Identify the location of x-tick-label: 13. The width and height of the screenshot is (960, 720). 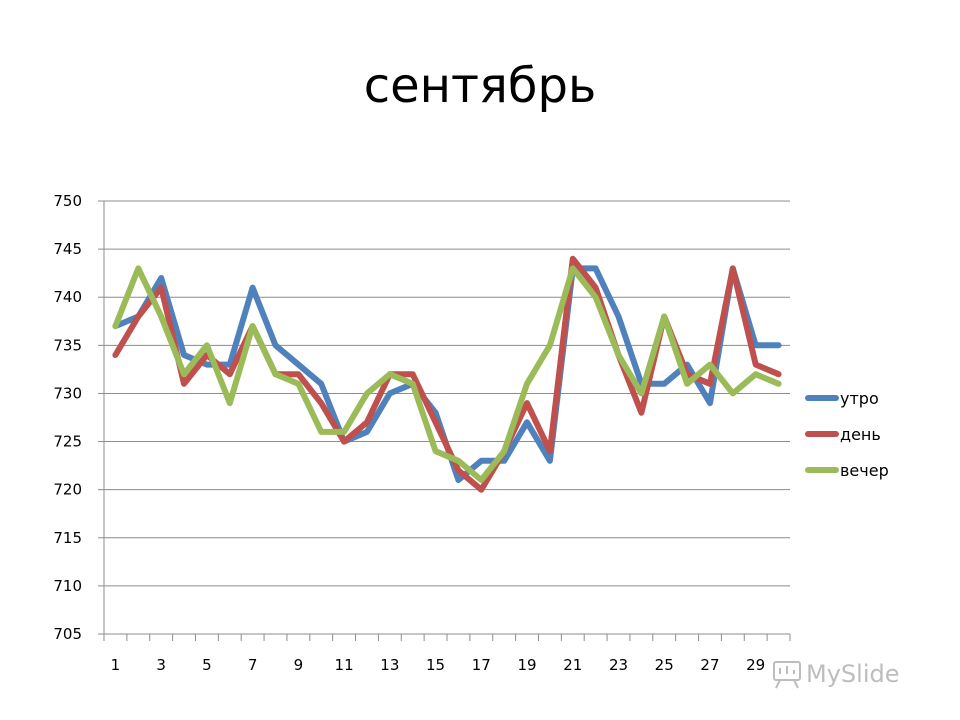
(389, 665).